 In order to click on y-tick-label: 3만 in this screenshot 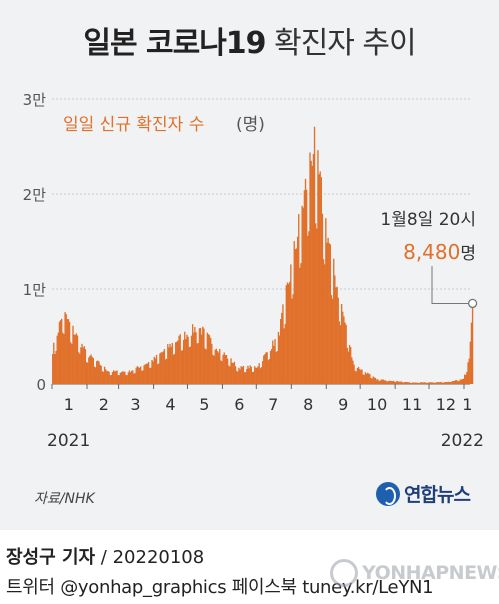, I will do `click(35, 100)`.